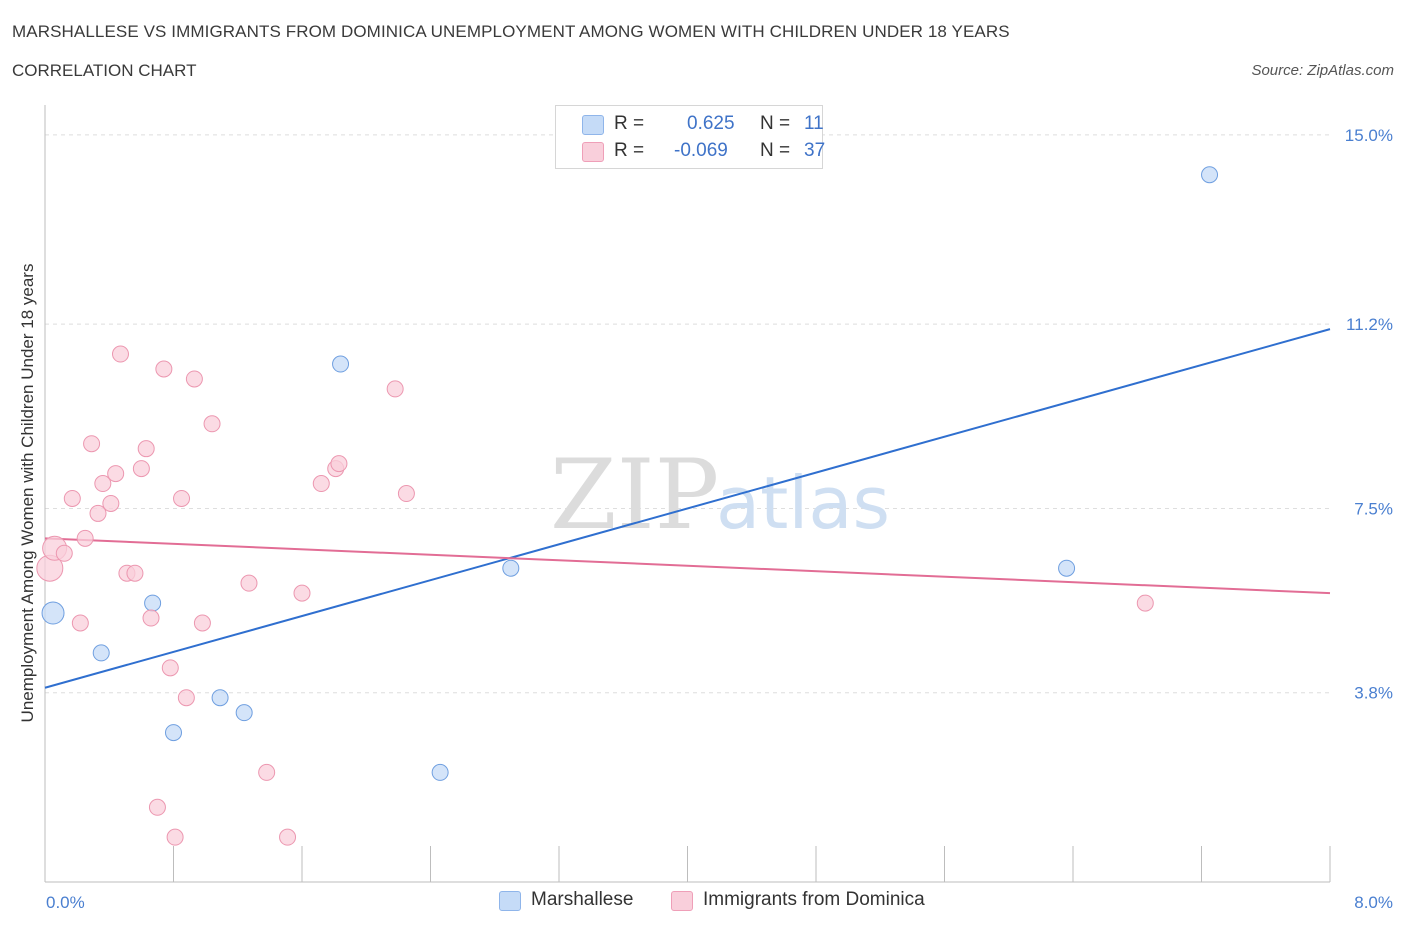 The width and height of the screenshot is (1406, 930). I want to click on y-tick-label: 11.2%, so click(1369, 324).